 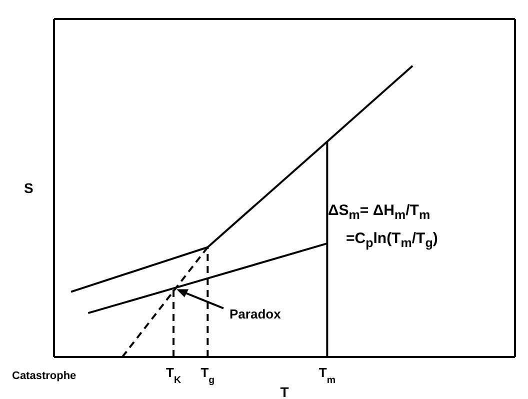 I want to click on text: Catastrophe, so click(x=44, y=376).